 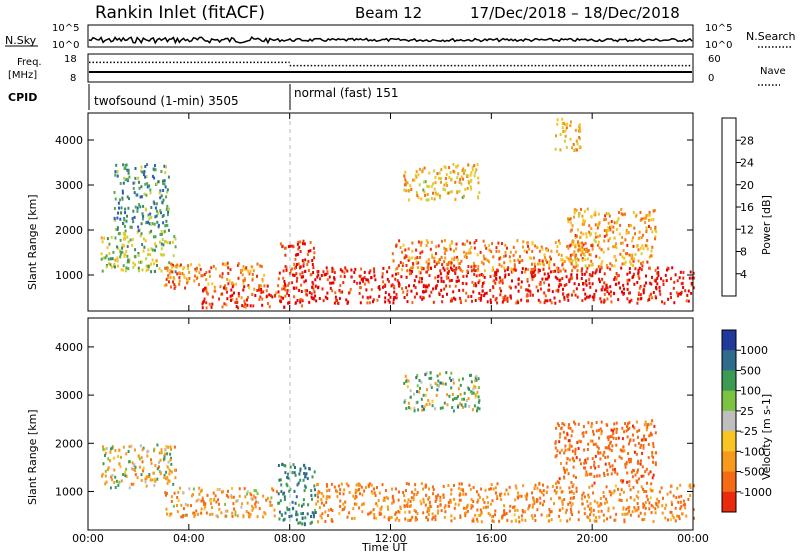 I want to click on x-tick-label: 00:00, so click(x=88, y=538).